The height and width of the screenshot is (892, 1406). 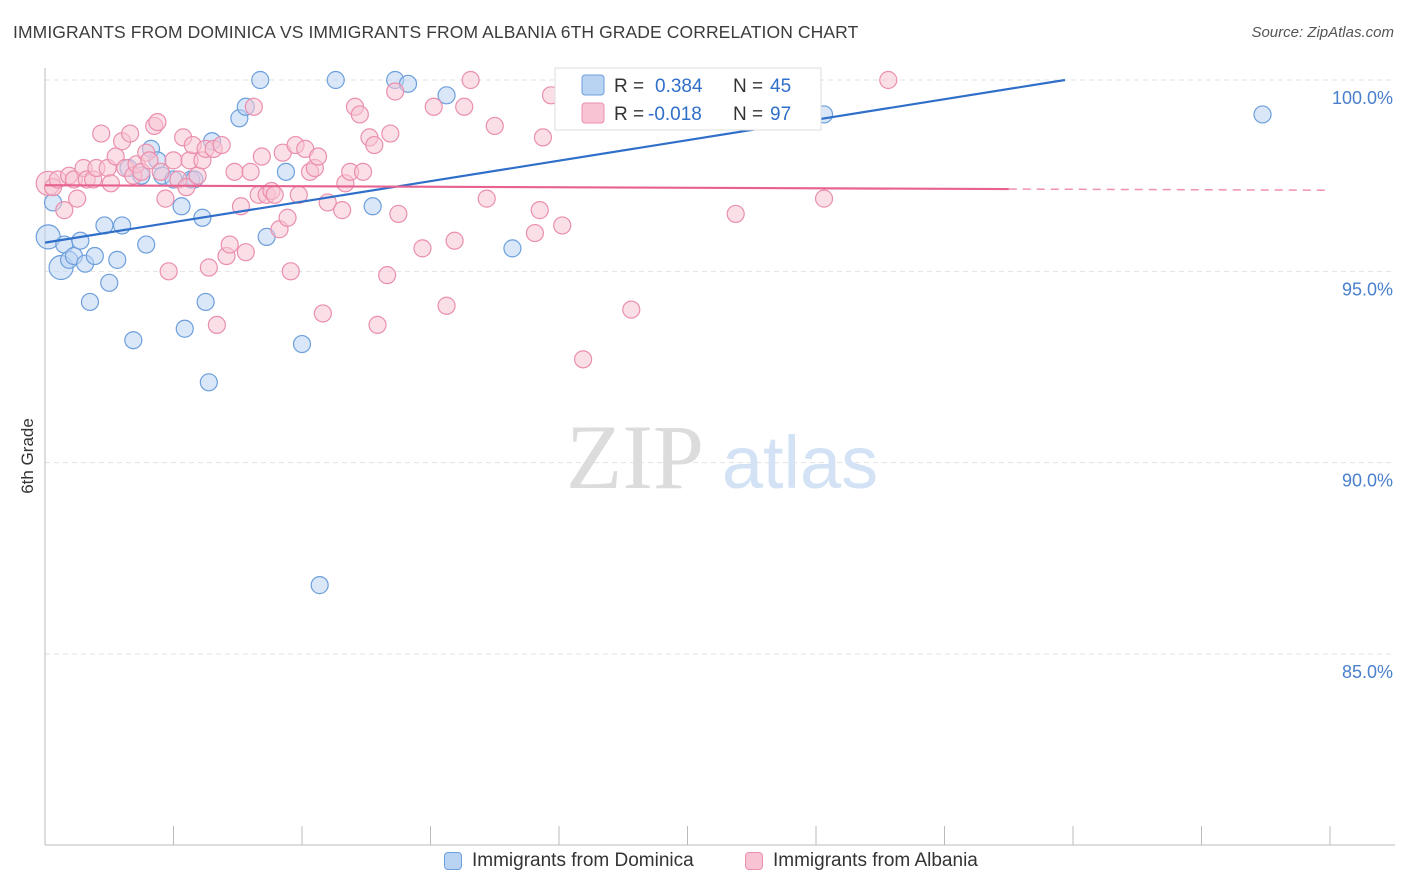 I want to click on legend-label-albania: Immigrants from Albania, so click(x=875, y=860).